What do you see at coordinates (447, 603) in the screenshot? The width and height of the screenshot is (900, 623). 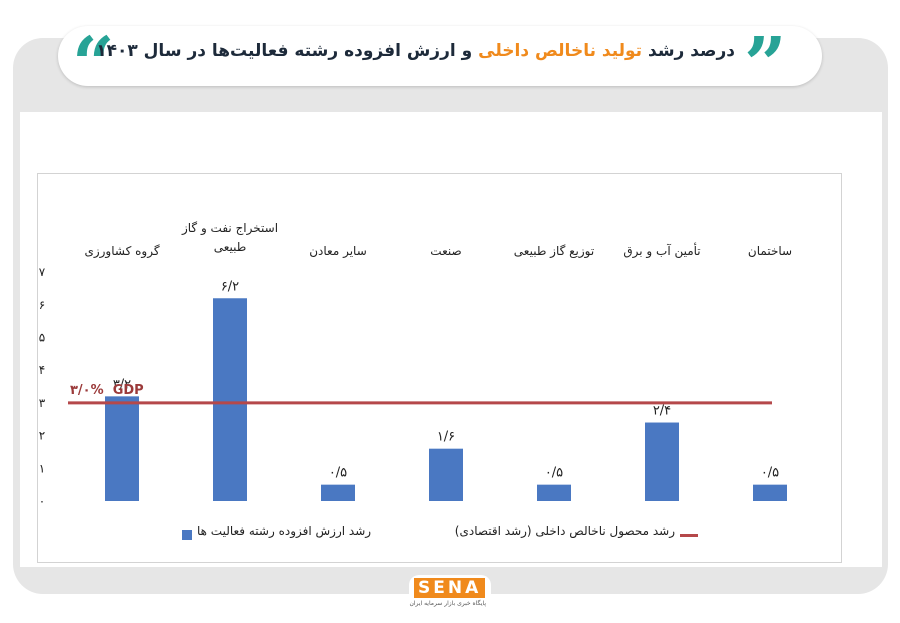 I see `logo-subtitle: پایگاه خبری بازار سرمایه ایران` at bounding box center [447, 603].